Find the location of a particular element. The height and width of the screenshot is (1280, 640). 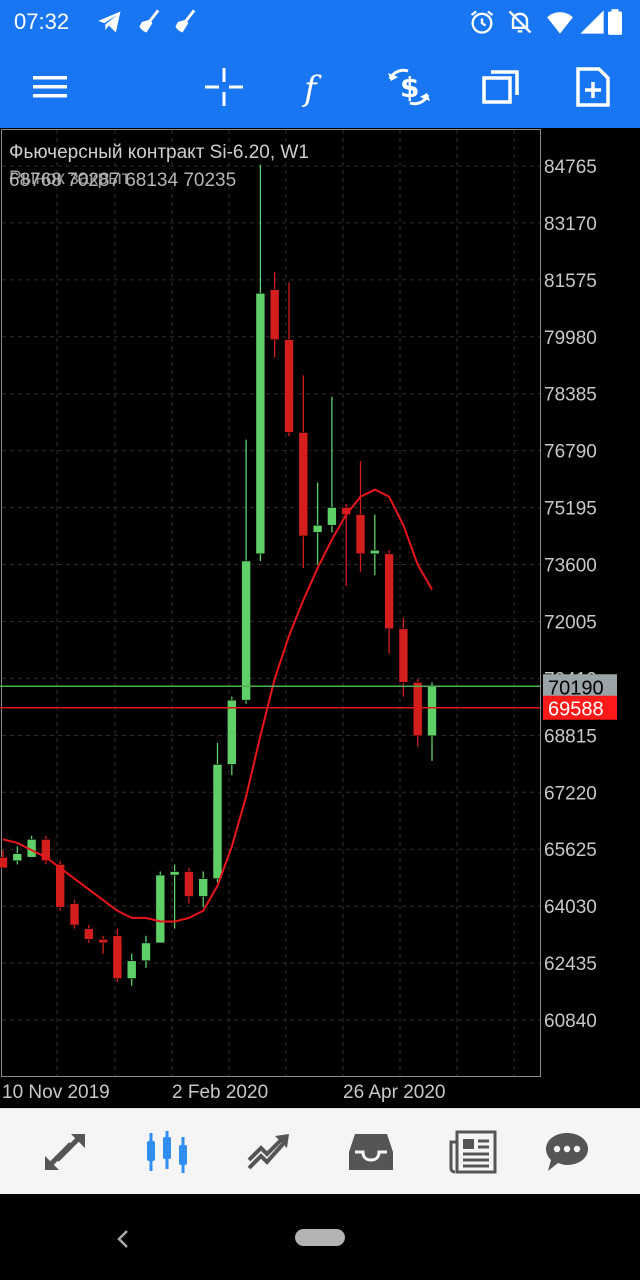

crosshair-button is located at coordinates (224, 87).